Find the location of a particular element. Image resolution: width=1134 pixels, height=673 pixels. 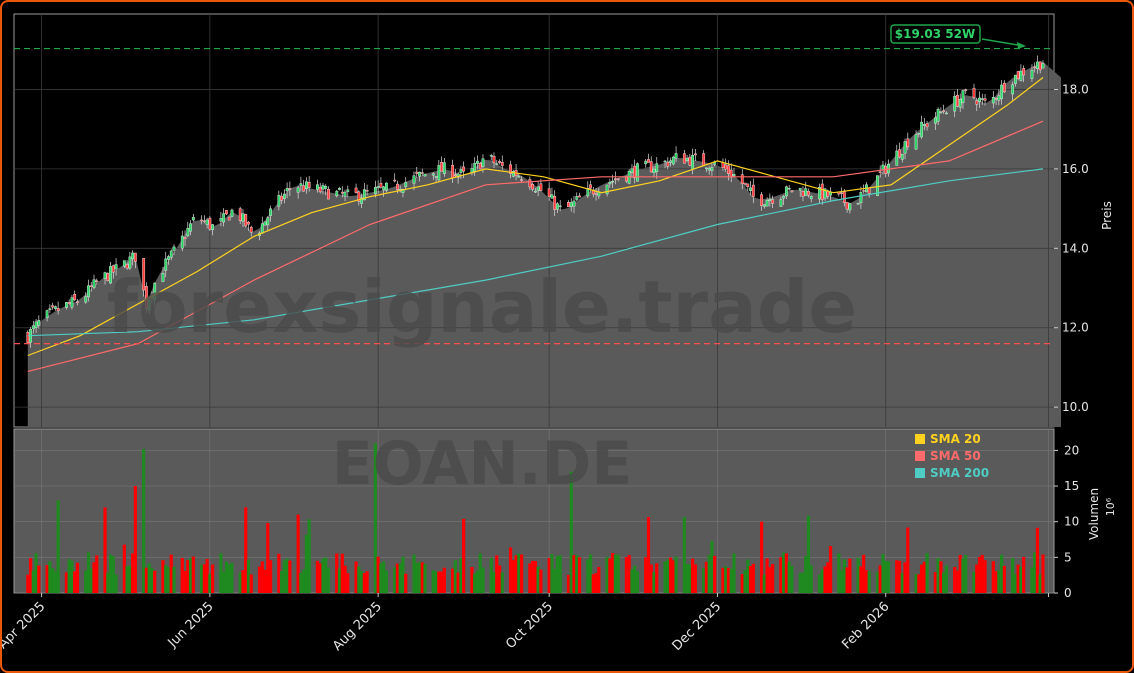

legend: SMA 20 SMA 50 SMA 200 is located at coordinates (952, 456).